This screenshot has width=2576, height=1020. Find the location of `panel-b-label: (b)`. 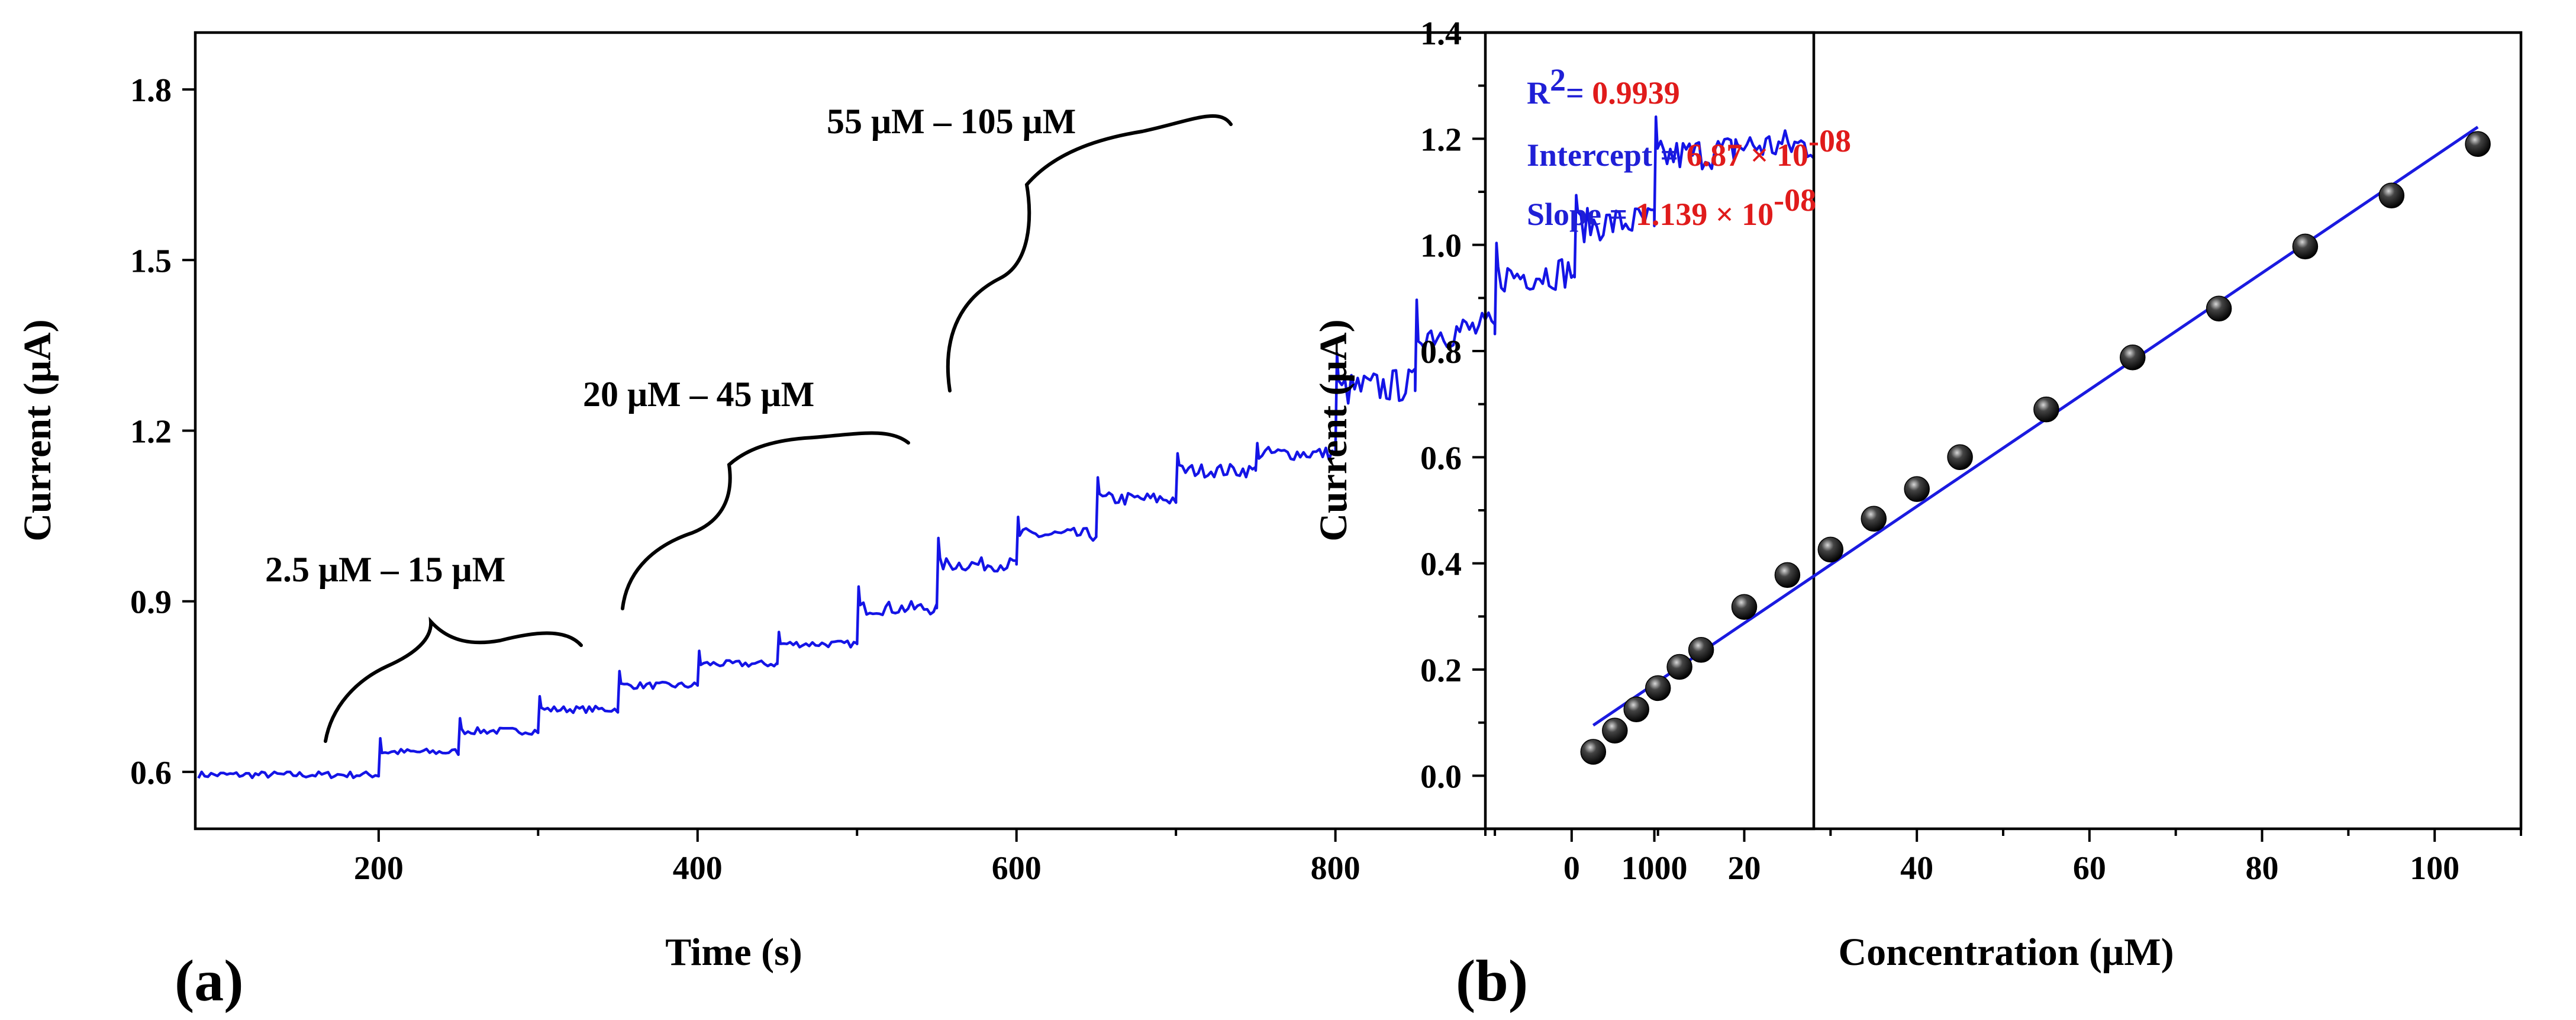

panel-b-label: (b) is located at coordinates (1492, 981).